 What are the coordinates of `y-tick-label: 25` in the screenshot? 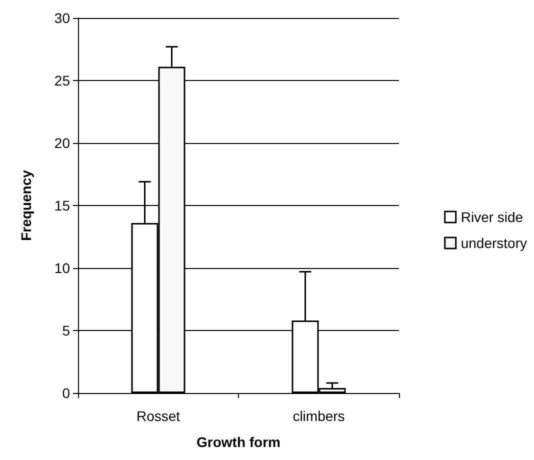 It's located at (62, 80).